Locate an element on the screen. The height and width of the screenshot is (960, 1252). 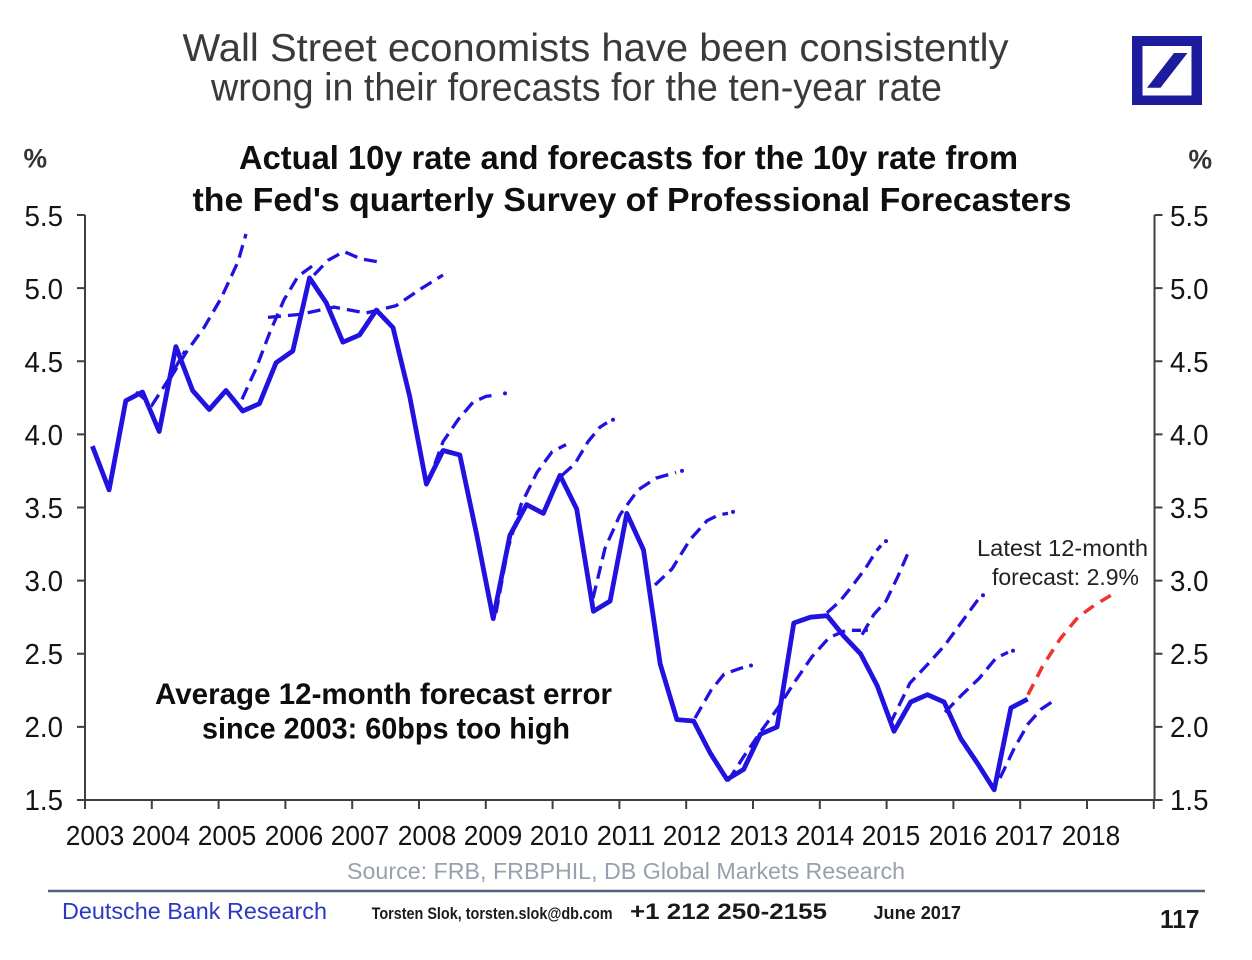
svg-text: 2009 is located at coordinates (493, 835).